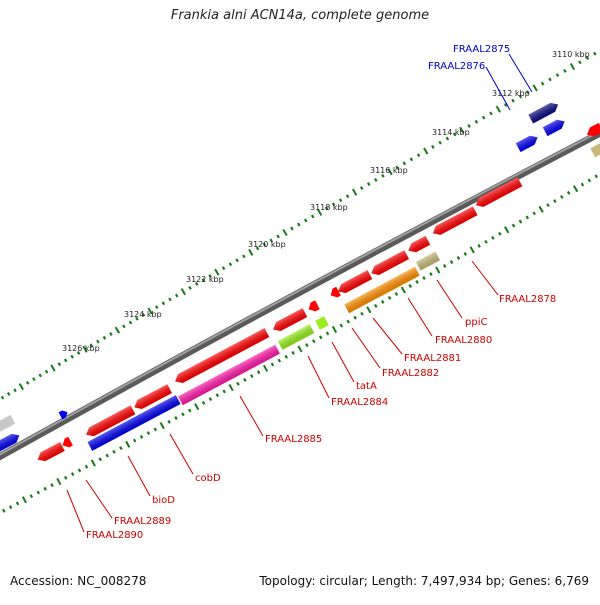  What do you see at coordinates (449, 299) in the screenshot?
I see `leader-ppiC` at bounding box center [449, 299].